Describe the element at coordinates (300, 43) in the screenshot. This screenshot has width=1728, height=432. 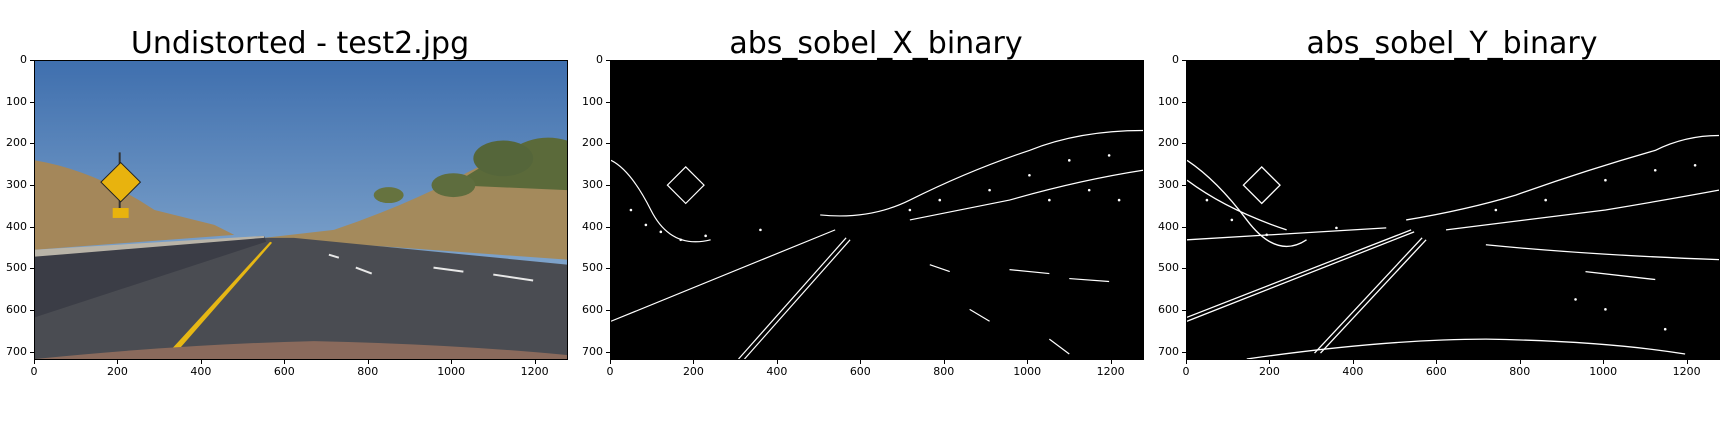
I see `panel-title: Undistorted - test2.jpg` at that location.